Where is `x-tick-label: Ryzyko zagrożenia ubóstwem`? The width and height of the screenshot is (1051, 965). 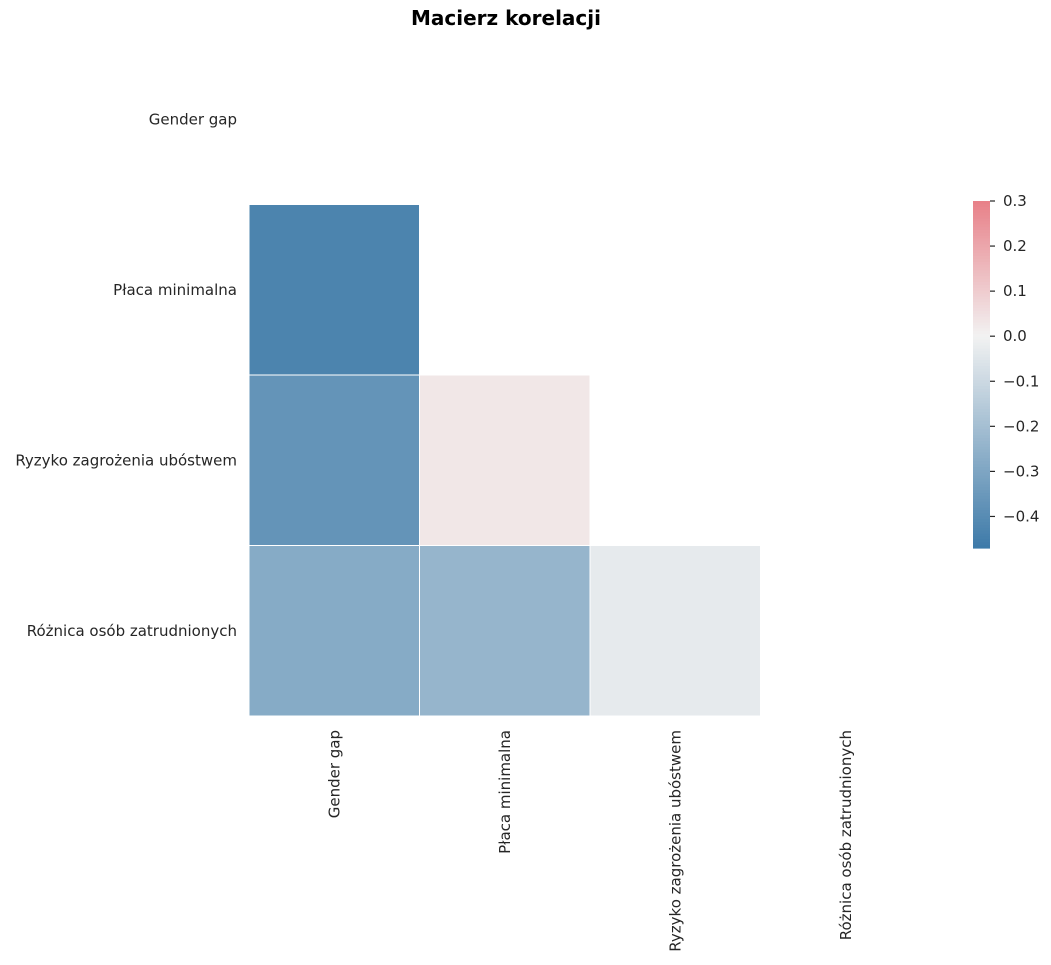 x-tick-label: Ryzyko zagrożenia ubóstwem is located at coordinates (675, 841).